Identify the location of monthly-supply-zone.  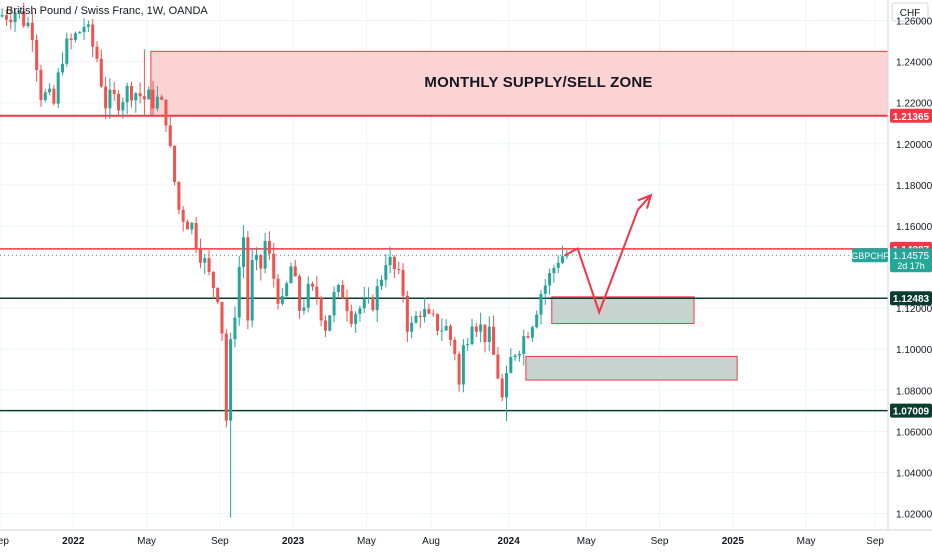
(519, 83).